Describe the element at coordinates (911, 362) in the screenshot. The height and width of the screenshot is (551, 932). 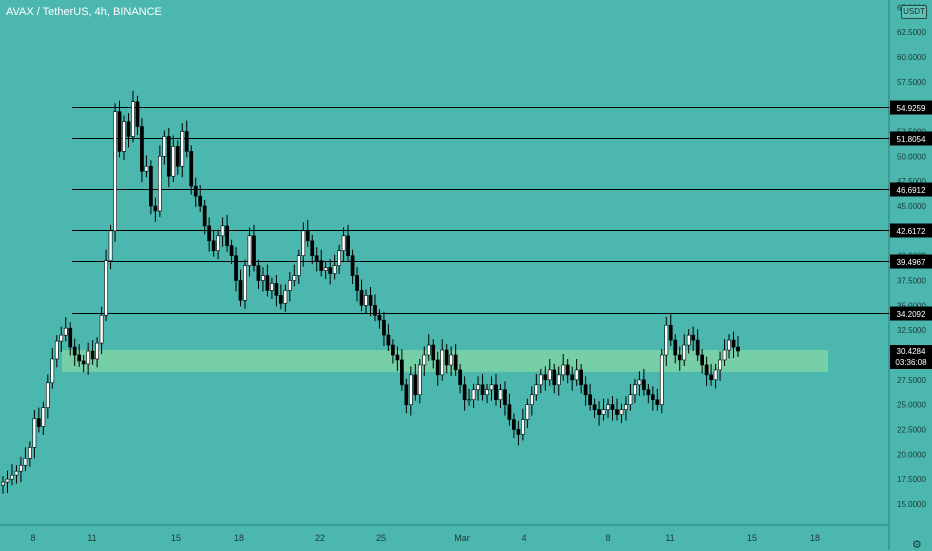
I see `bar-countdown-label: 03:36:08` at that location.